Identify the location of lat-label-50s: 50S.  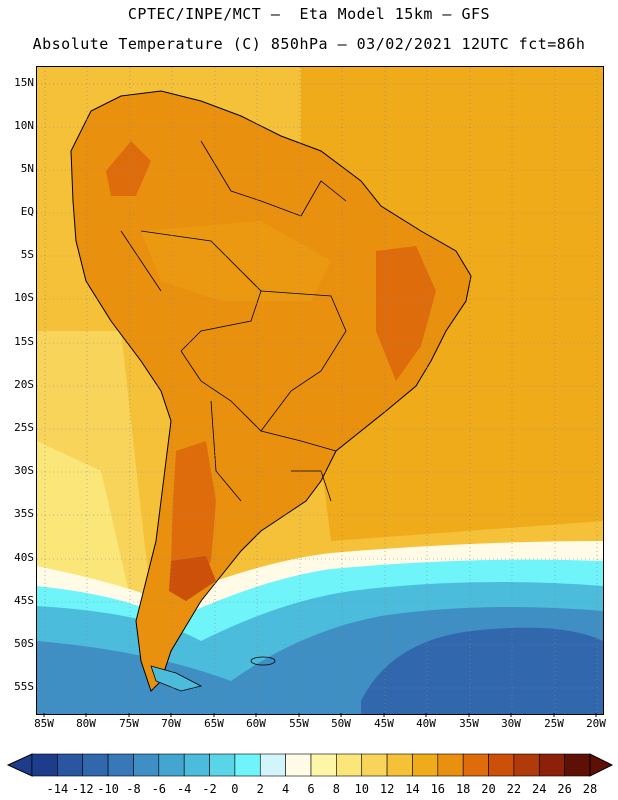
(24, 643).